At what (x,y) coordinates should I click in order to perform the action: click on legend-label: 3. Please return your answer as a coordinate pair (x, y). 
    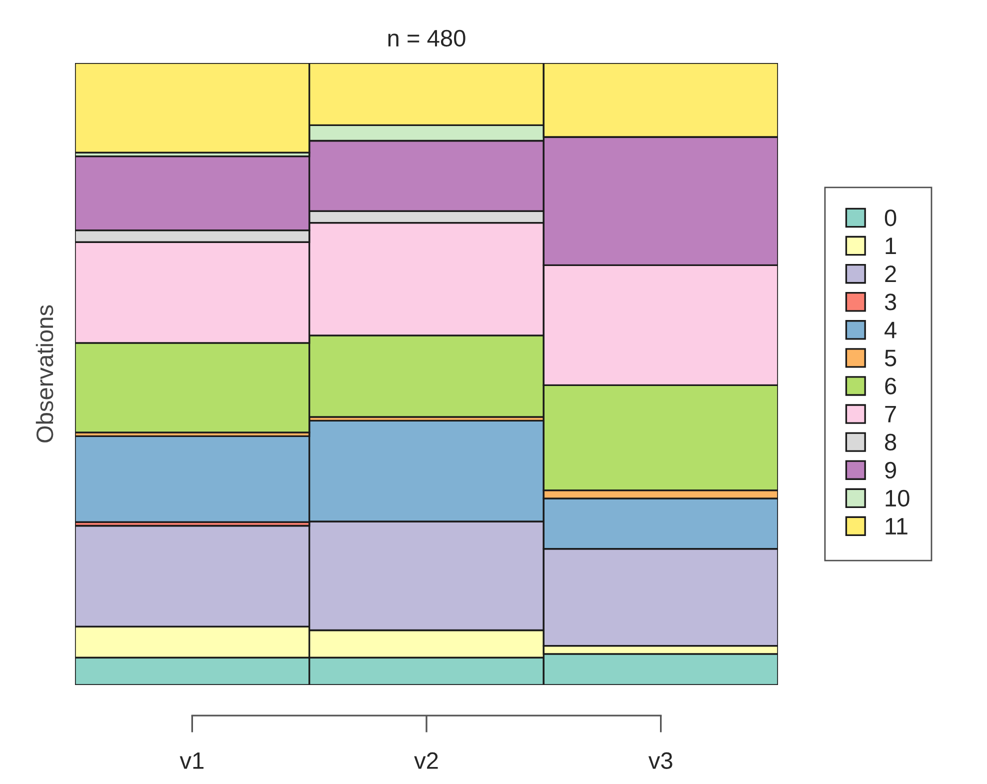
    Looking at the image, I should click on (890, 302).